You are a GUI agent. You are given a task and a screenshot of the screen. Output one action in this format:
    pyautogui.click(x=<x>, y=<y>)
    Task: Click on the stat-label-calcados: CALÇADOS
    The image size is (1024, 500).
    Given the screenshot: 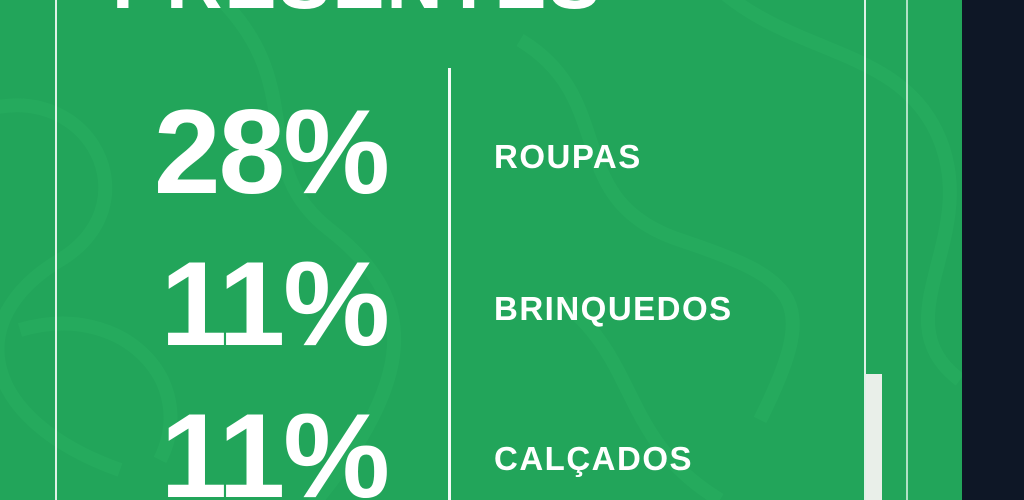 What is the action you would take?
    pyautogui.click(x=593, y=458)
    